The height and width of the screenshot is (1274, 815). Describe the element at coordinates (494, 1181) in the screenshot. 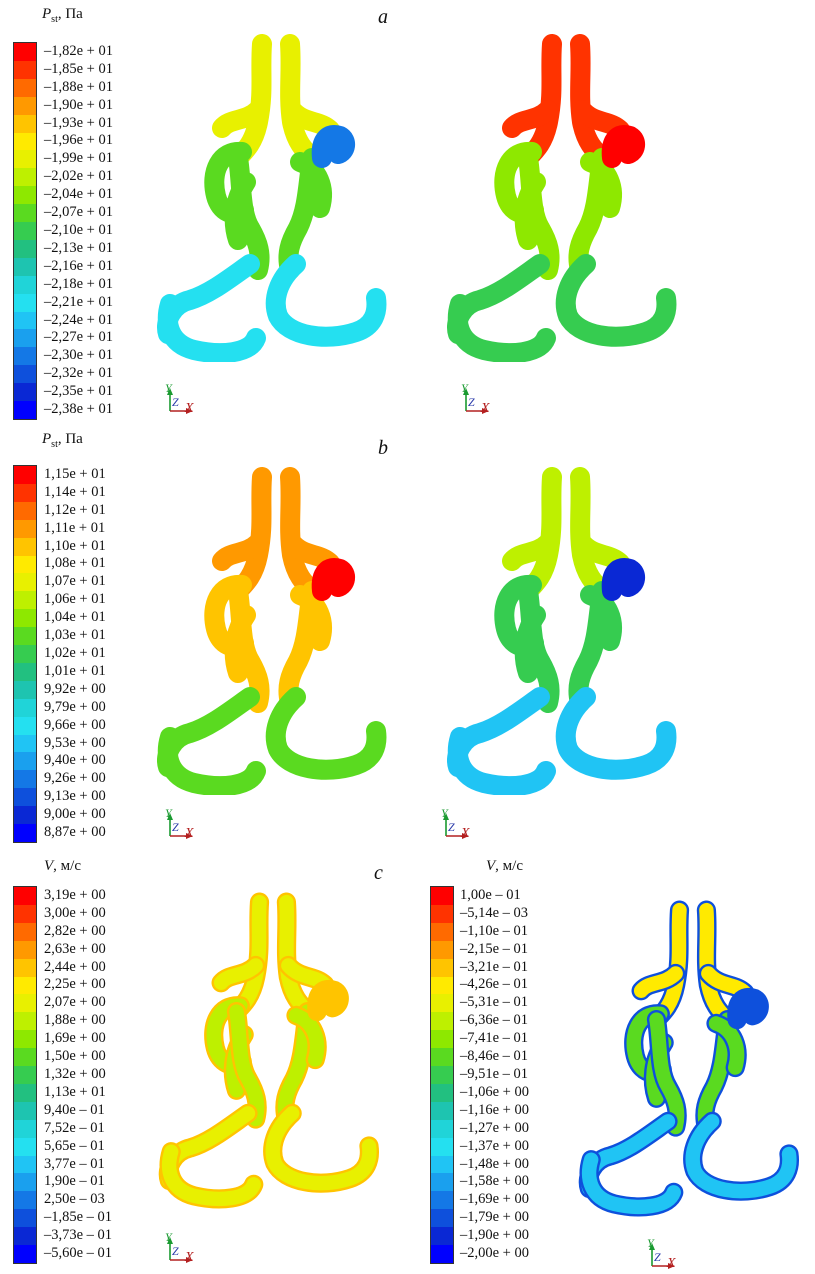

I see `legend-tick-label: –1,58e + 00` at that location.